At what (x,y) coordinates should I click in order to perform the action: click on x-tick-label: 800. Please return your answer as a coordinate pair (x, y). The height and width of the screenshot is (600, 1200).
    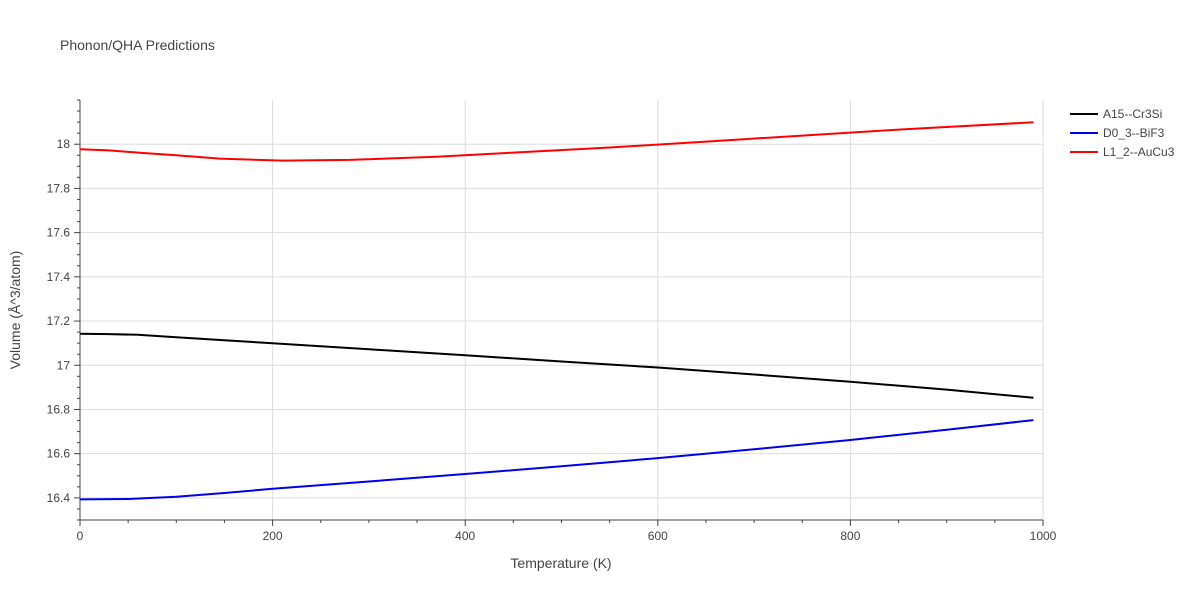
    Looking at the image, I should click on (850, 536).